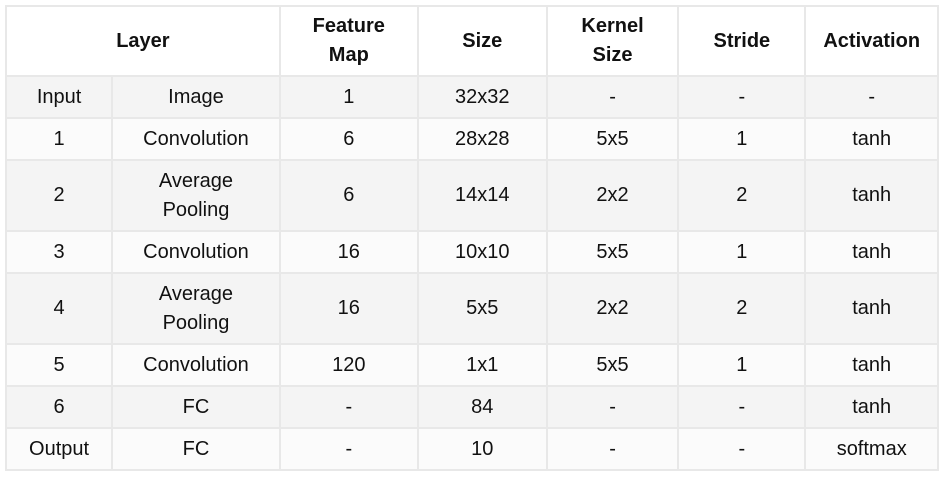 Image resolution: width=939 pixels, height=479 pixels. I want to click on table-row: 3 Convolution 16 10x10 5x5 1 tanh, so click(471, 252).